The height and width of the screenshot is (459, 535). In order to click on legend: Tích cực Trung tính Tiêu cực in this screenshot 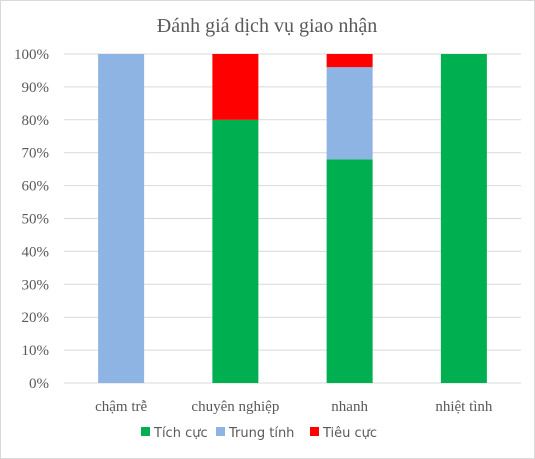, I will do `click(259, 433)`.